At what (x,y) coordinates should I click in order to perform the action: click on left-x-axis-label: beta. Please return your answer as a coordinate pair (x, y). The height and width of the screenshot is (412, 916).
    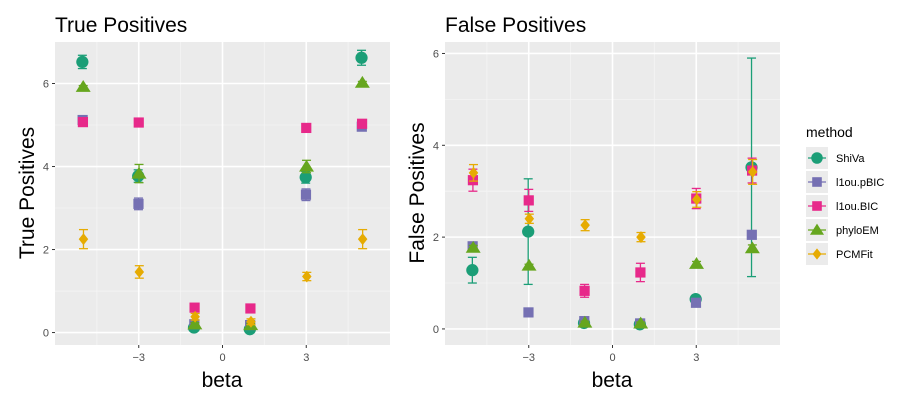
    Looking at the image, I should click on (222, 380).